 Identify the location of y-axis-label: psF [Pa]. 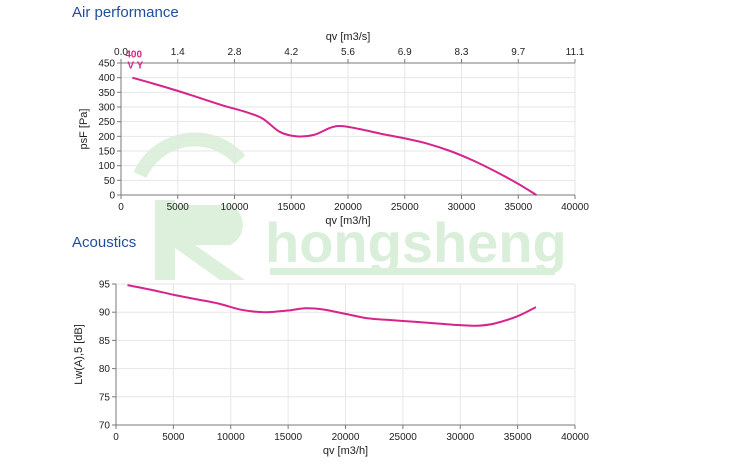
(84, 129).